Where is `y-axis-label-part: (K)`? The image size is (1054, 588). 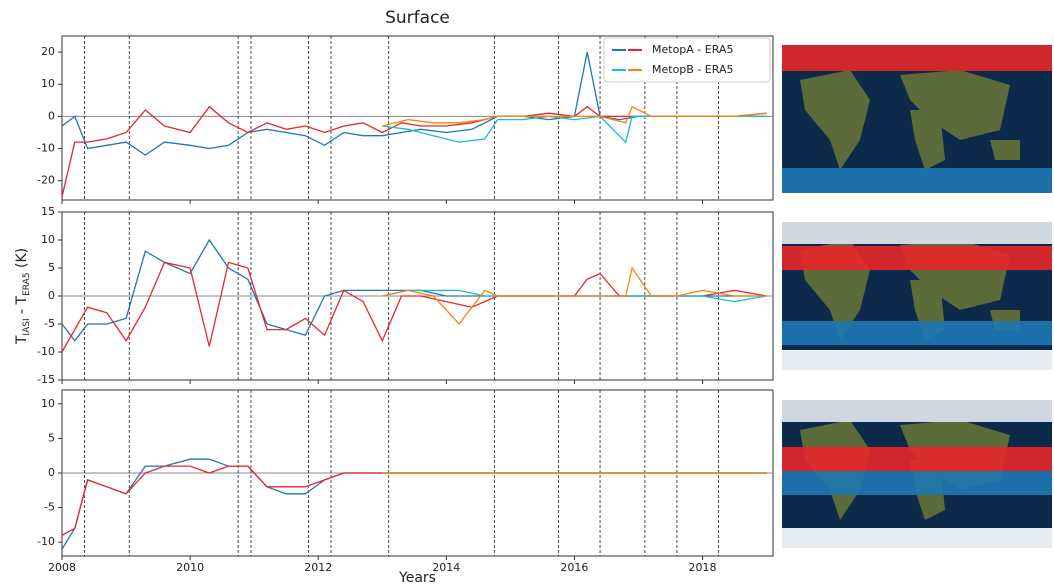
y-axis-label-part: (K) is located at coordinates (22, 260).